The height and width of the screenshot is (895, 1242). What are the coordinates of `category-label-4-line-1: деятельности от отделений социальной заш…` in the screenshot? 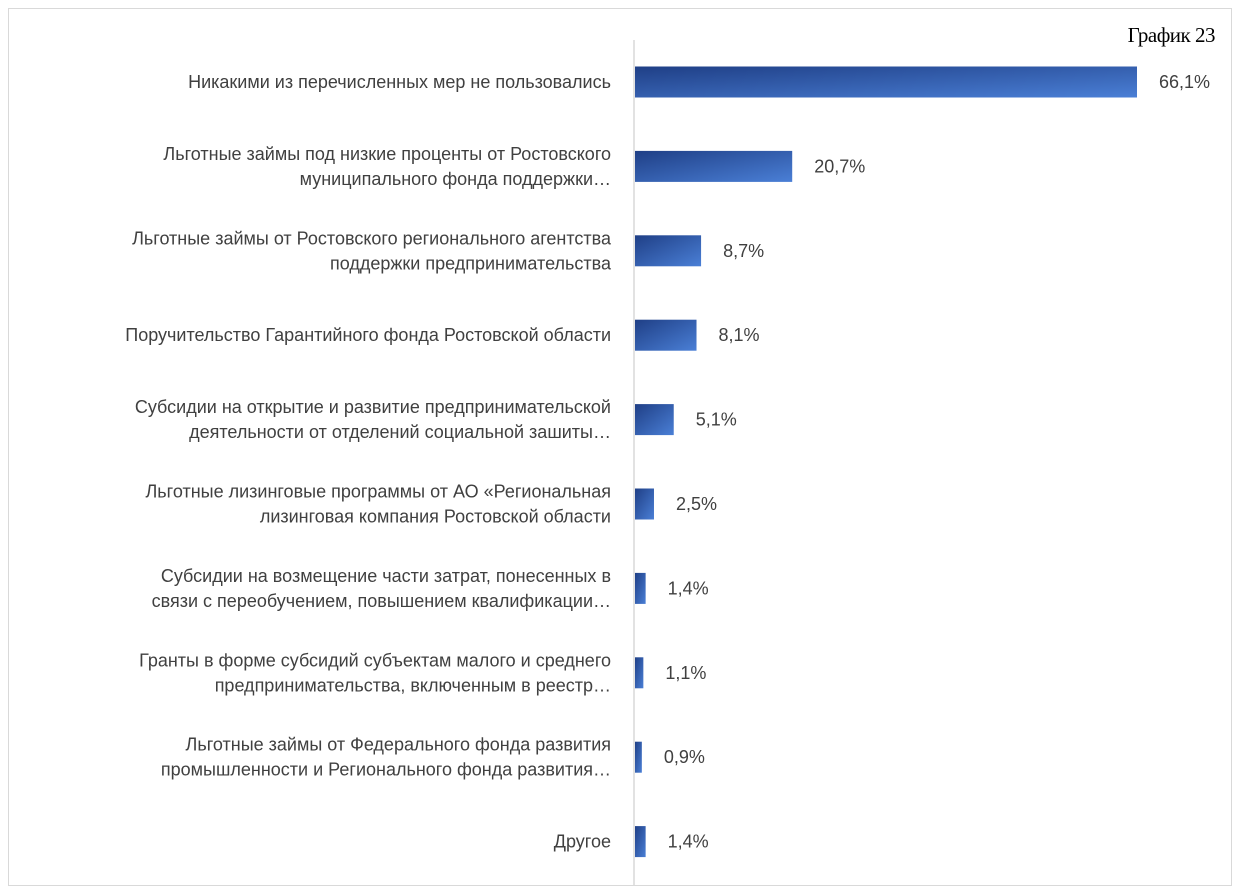 It's located at (400, 432).